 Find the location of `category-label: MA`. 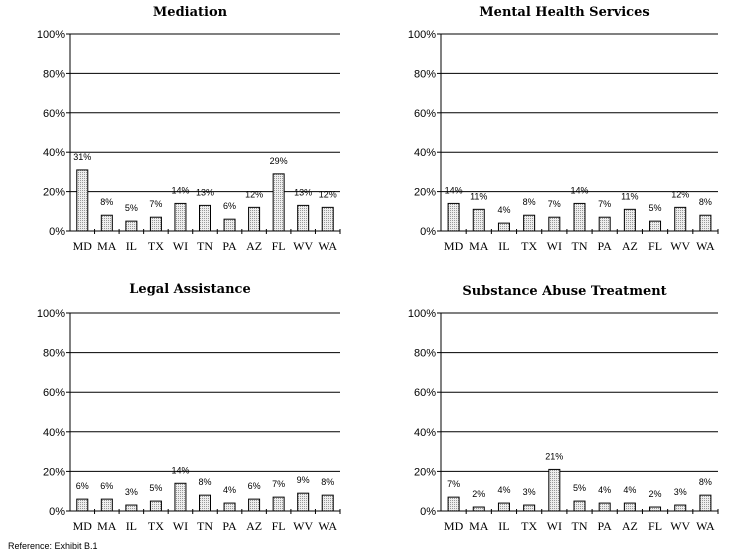

category-label: MA is located at coordinates (107, 526).